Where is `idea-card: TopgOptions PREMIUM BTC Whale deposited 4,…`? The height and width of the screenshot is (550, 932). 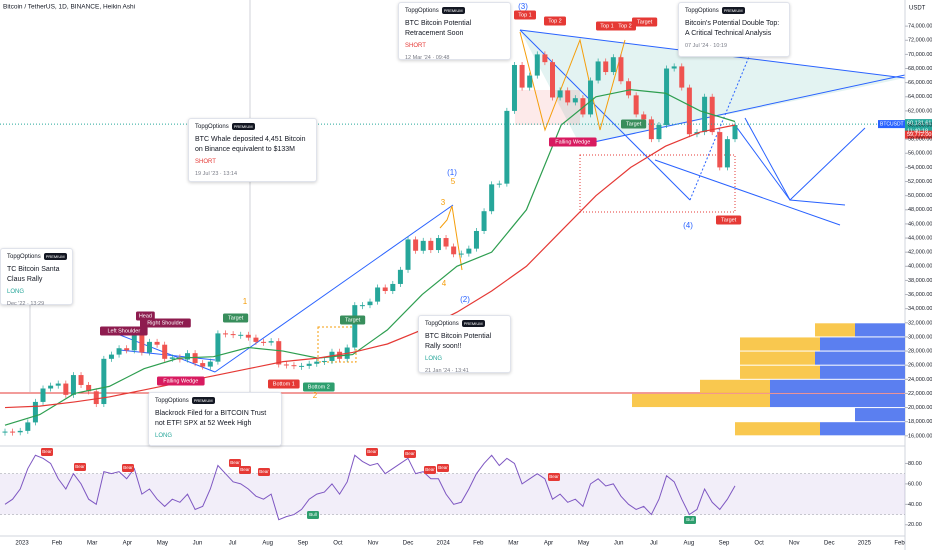 idea-card: TopgOptions PREMIUM BTC Whale deposited 4,… is located at coordinates (252, 150).